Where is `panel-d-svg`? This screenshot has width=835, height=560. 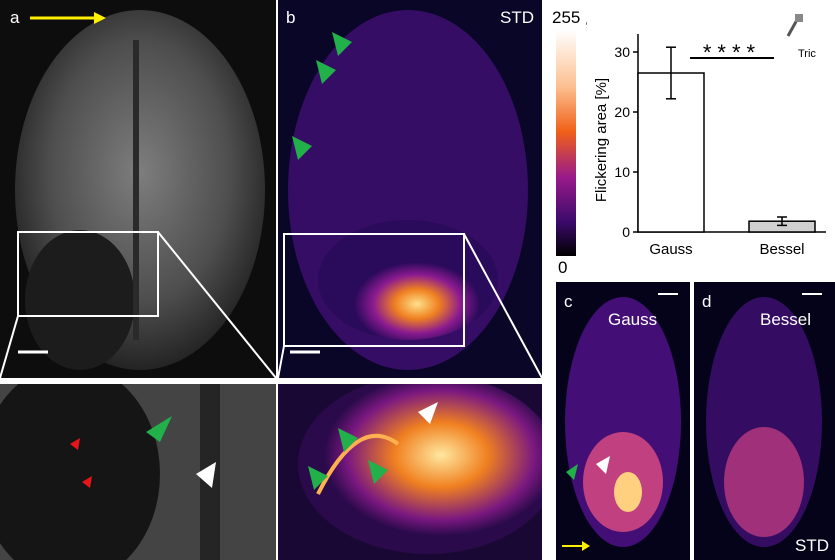 panel-d-svg is located at coordinates (764, 421).